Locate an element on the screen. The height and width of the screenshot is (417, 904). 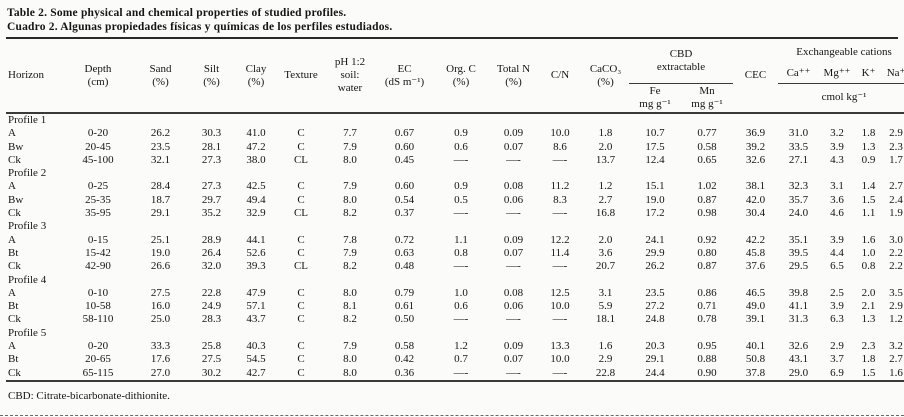
value-cell: 1.6 is located at coordinates (605, 346).